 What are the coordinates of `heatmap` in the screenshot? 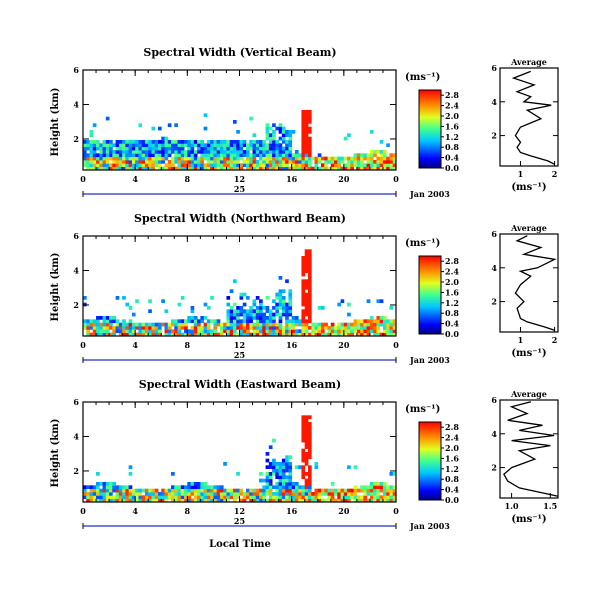 It's located at (240, 459).